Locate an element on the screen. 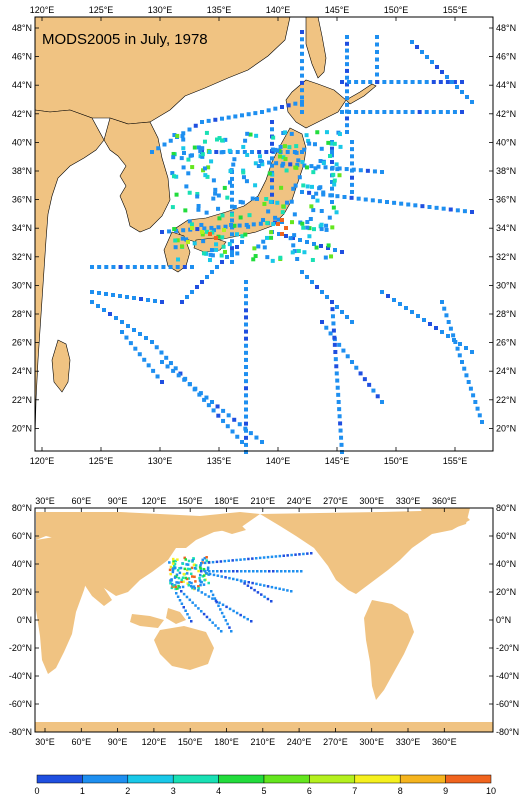  lat-tick-label-left: 40°N is located at coordinates (22, 564).